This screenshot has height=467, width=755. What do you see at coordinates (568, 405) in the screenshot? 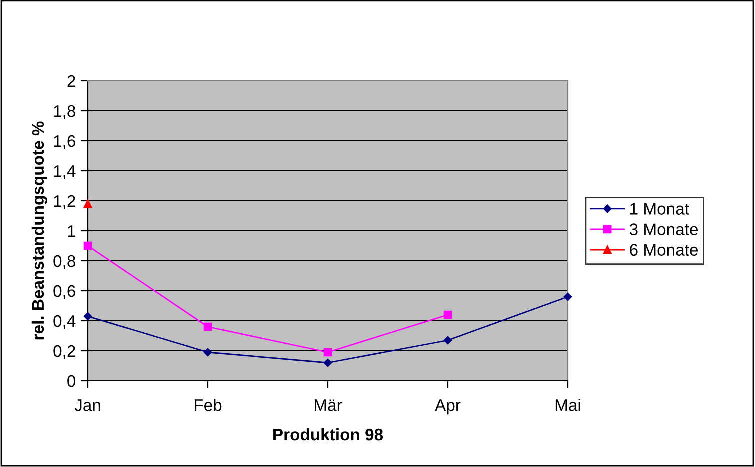
I see `x-tick-label: Mai` at bounding box center [568, 405].